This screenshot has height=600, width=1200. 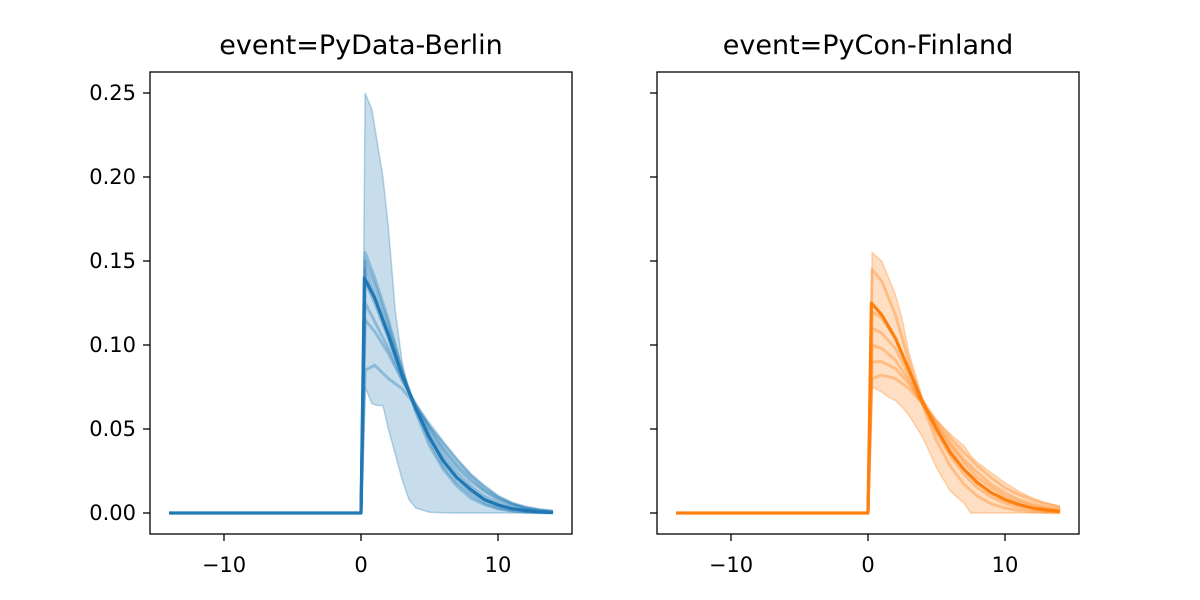 I want to click on y-tick-label: 0.00, so click(x=112, y=513).